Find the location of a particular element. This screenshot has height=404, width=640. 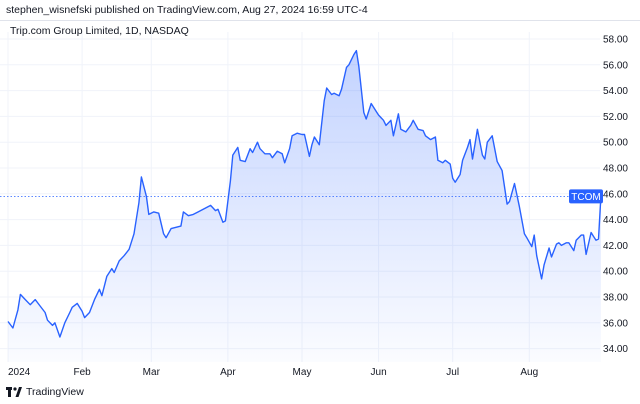

y-tick-label: 44.00 is located at coordinates (615, 220).